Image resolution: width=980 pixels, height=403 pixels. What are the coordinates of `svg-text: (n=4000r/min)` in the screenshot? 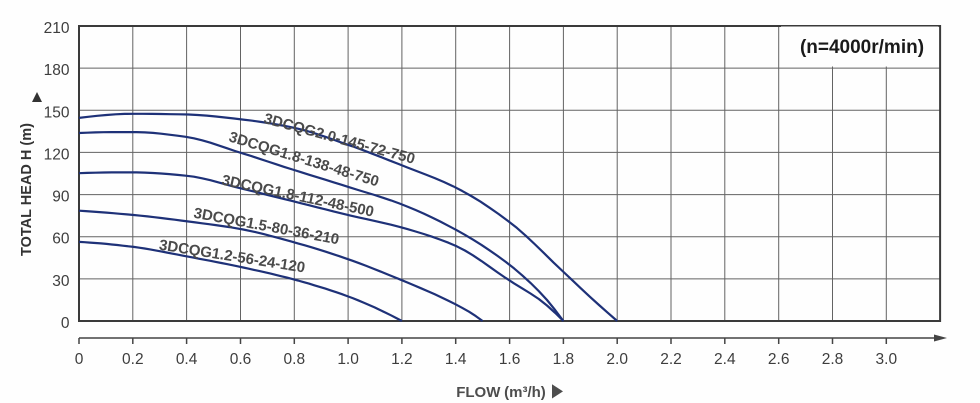 It's located at (862, 47).